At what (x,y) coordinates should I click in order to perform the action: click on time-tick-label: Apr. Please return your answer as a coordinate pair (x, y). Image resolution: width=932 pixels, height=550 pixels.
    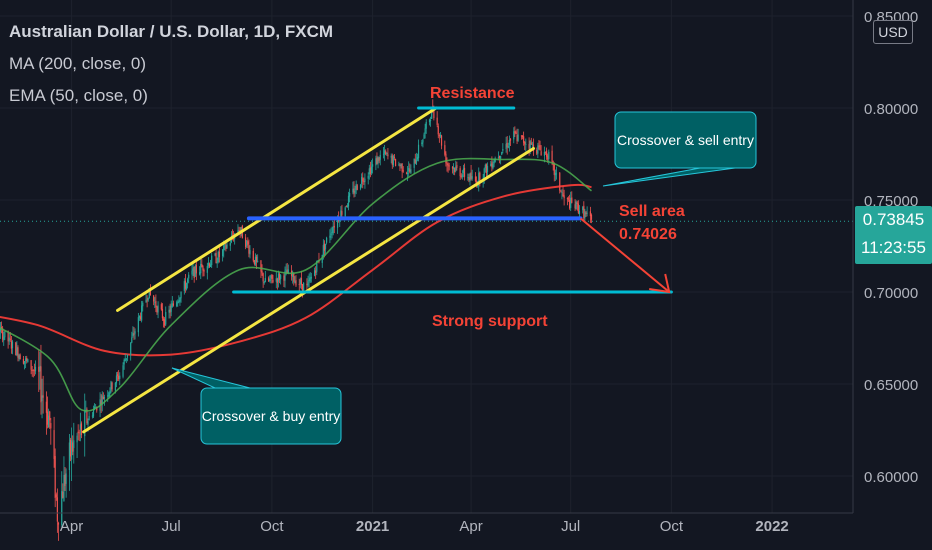
    Looking at the image, I should click on (470, 526).